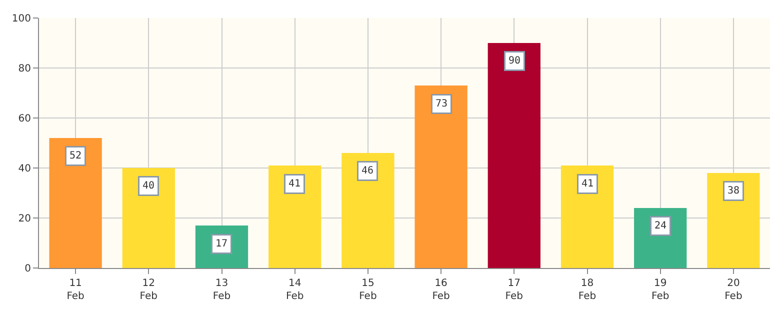  What do you see at coordinates (221, 290) in the screenshot?
I see `x-tick-label: 13 Feb` at bounding box center [221, 290].